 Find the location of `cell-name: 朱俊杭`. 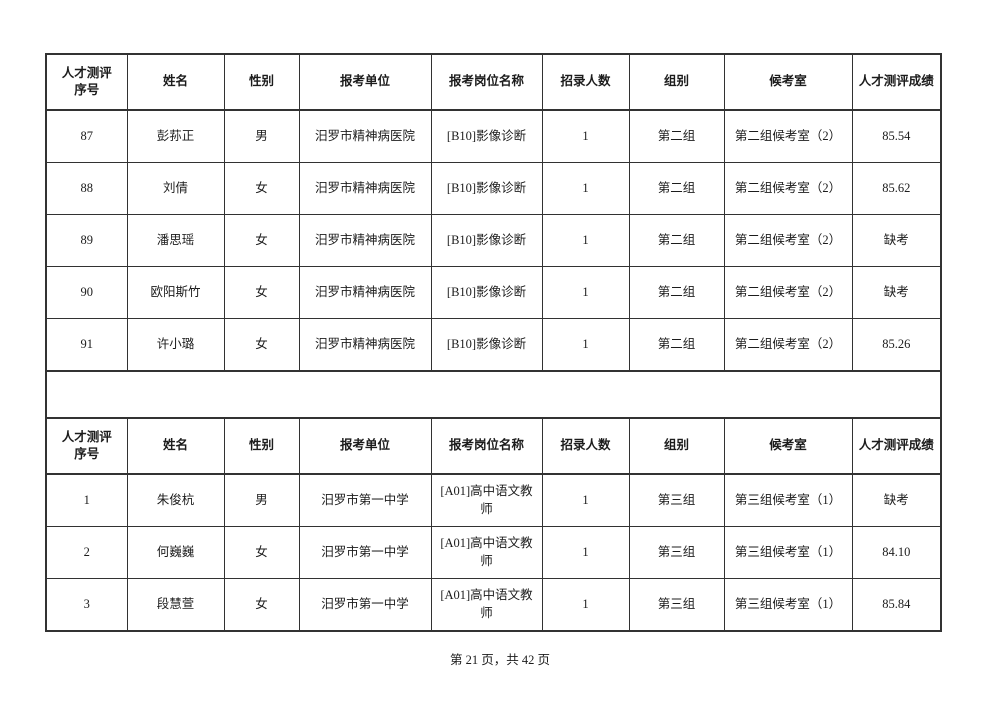

cell-name: 朱俊杭 is located at coordinates (175, 500).